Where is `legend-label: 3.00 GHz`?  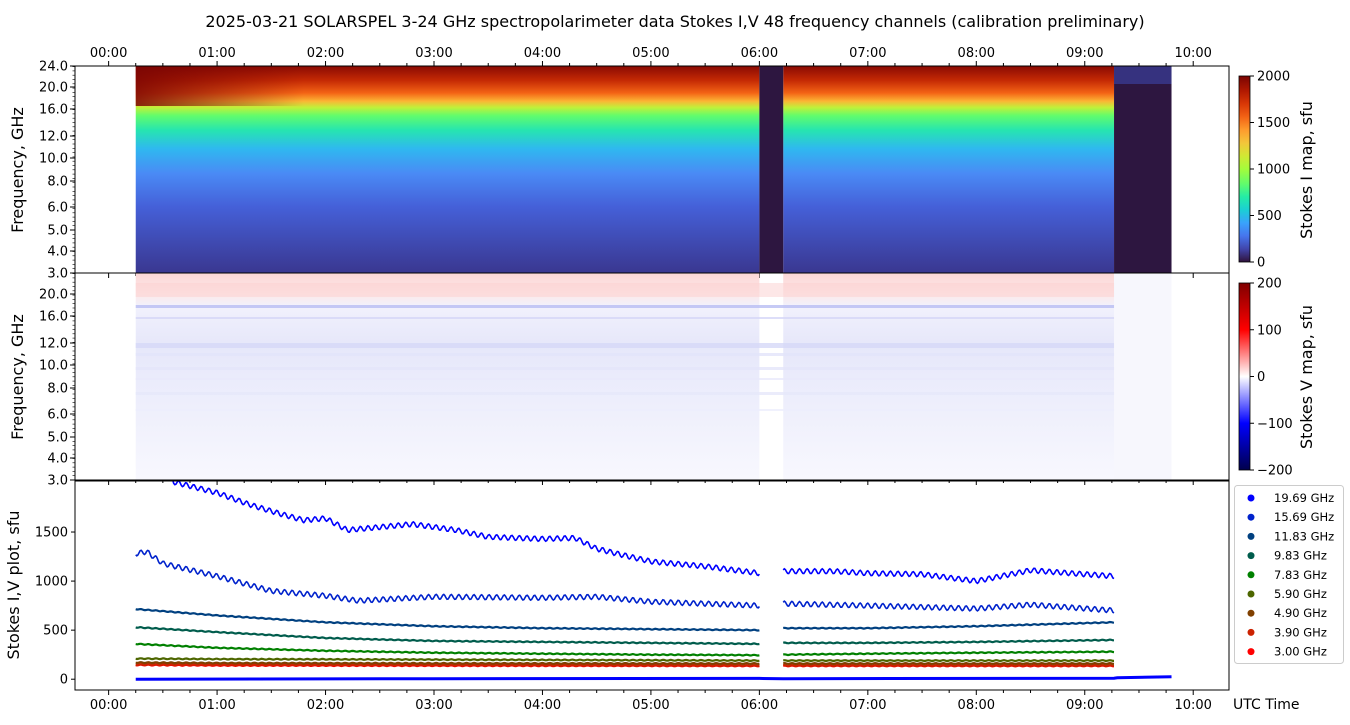 legend-label: 3.00 GHz is located at coordinates (1300, 652).